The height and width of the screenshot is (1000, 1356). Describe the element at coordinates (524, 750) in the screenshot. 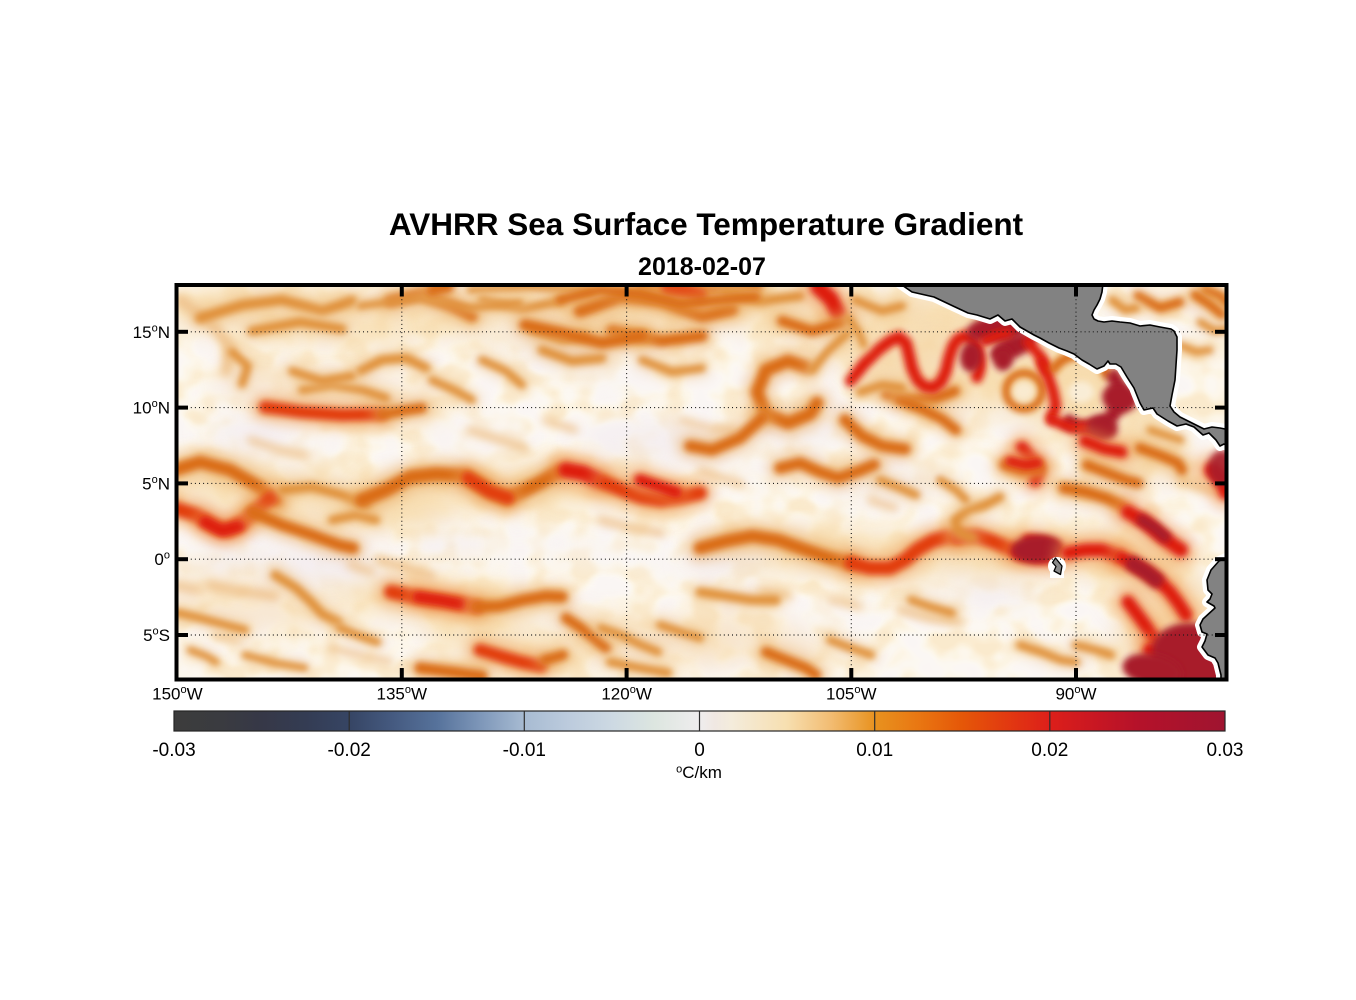

I see `svg-text: -0.01` at that location.